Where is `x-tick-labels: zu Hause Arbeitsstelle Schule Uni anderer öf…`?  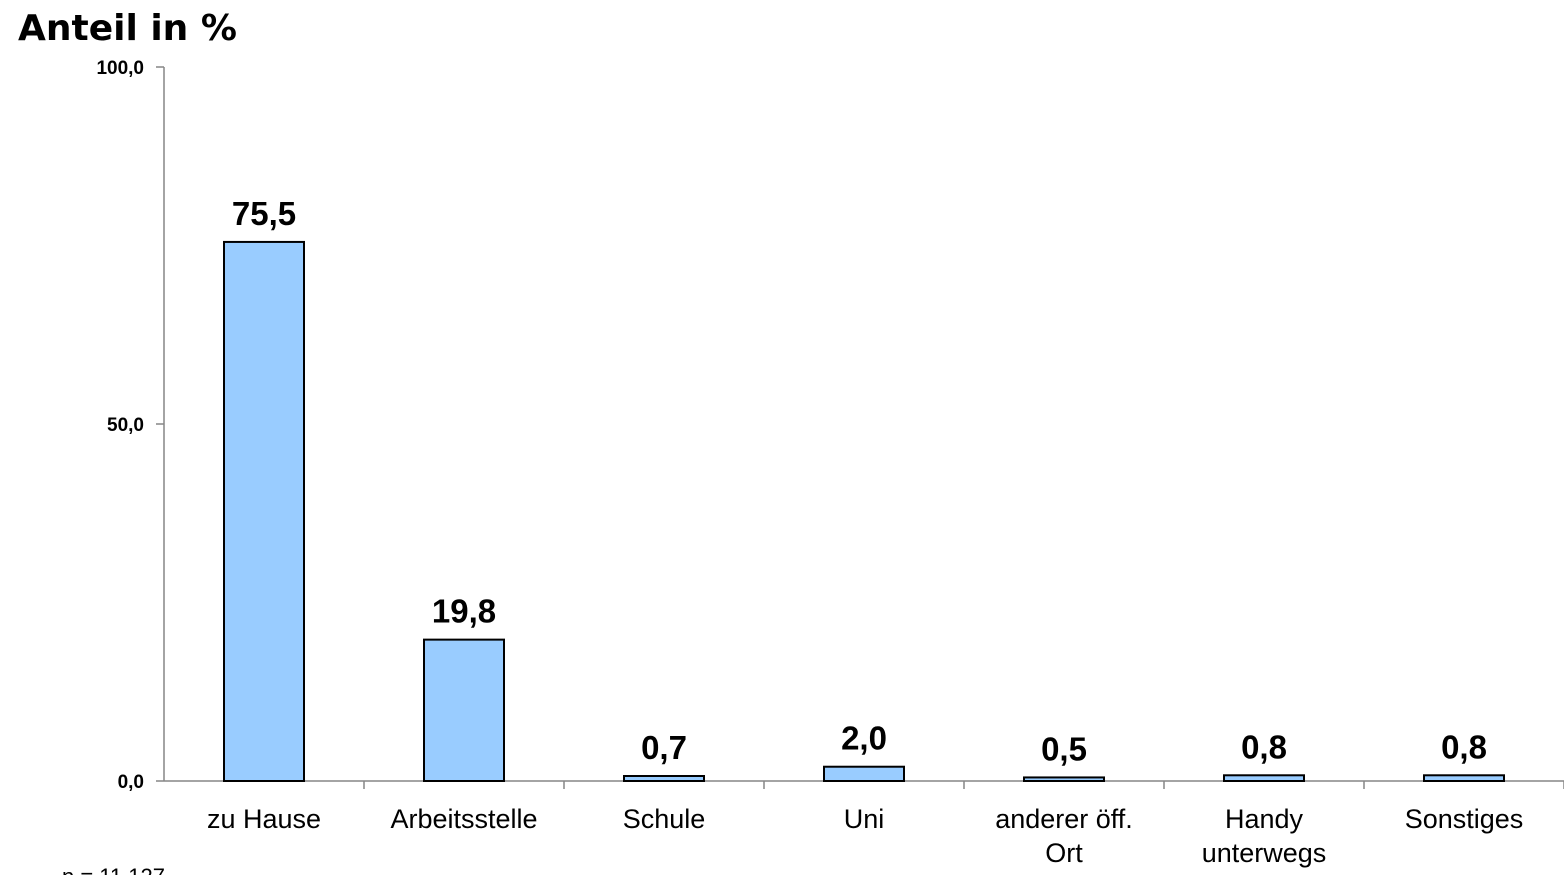
x-tick-labels: zu Hause Arbeitsstelle Schule Uni anderer öf… is located at coordinates (865, 836).